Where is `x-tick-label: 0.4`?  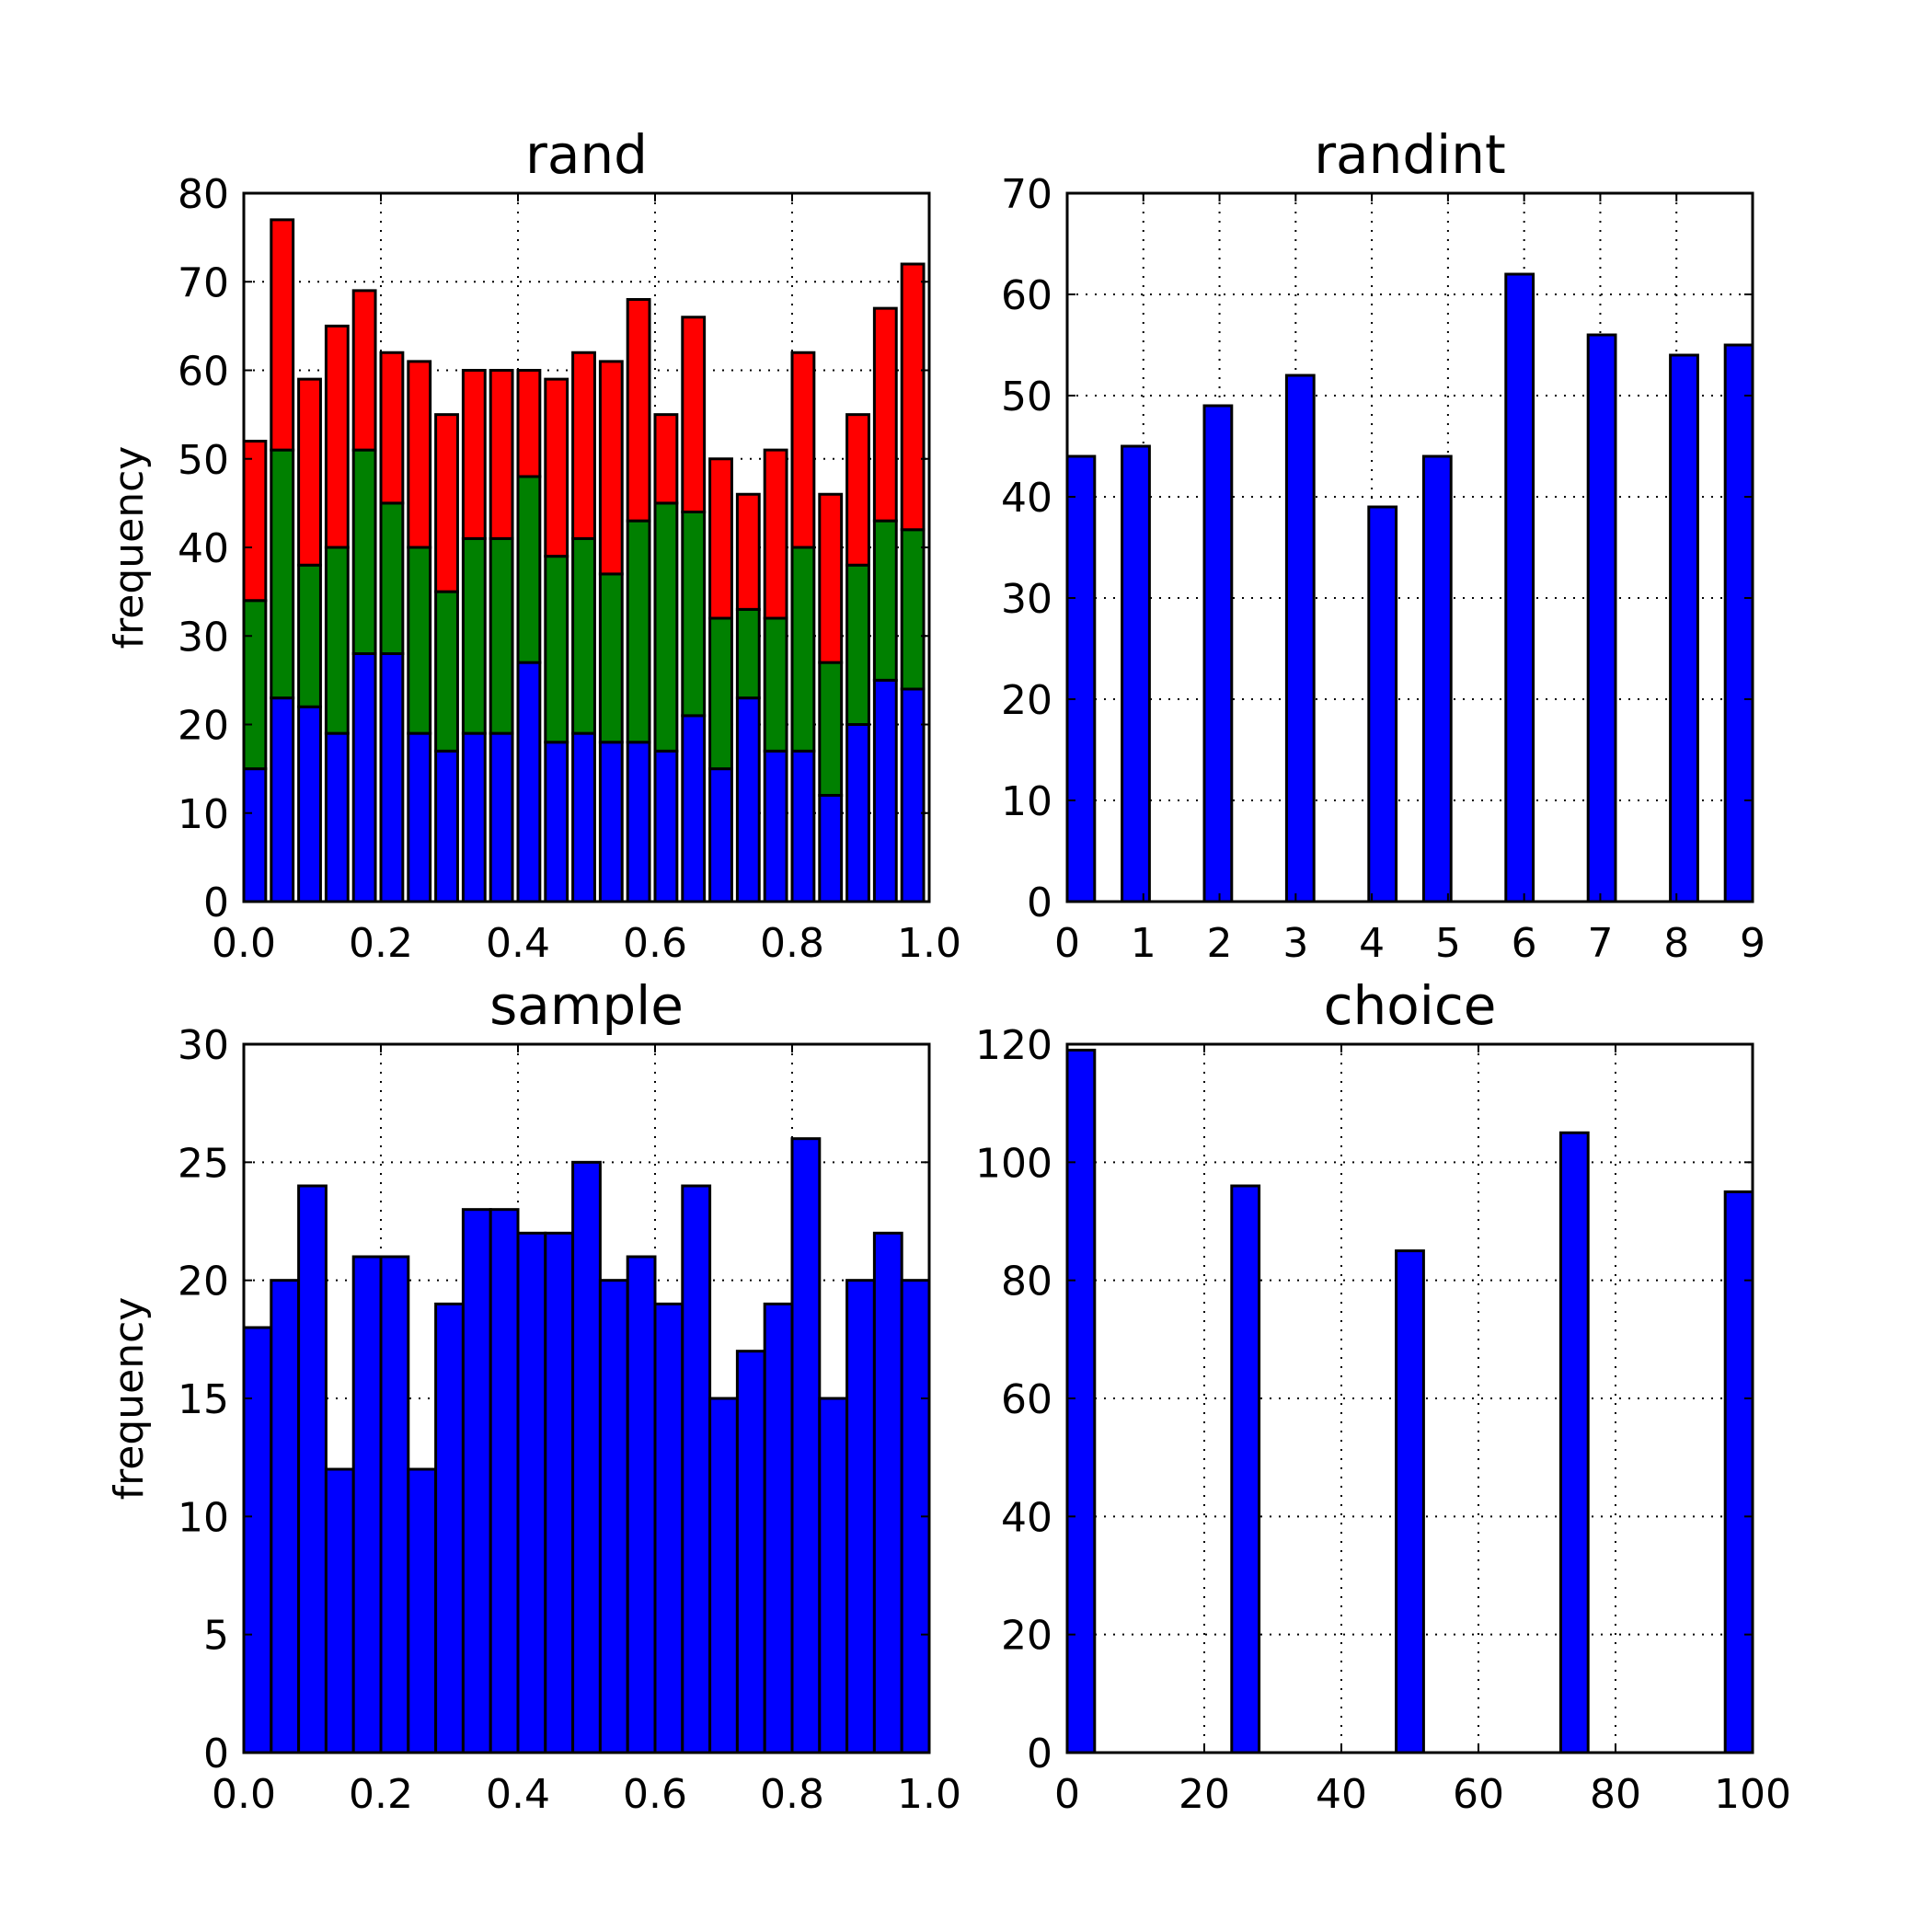
x-tick-label: 0.4 is located at coordinates (518, 1794).